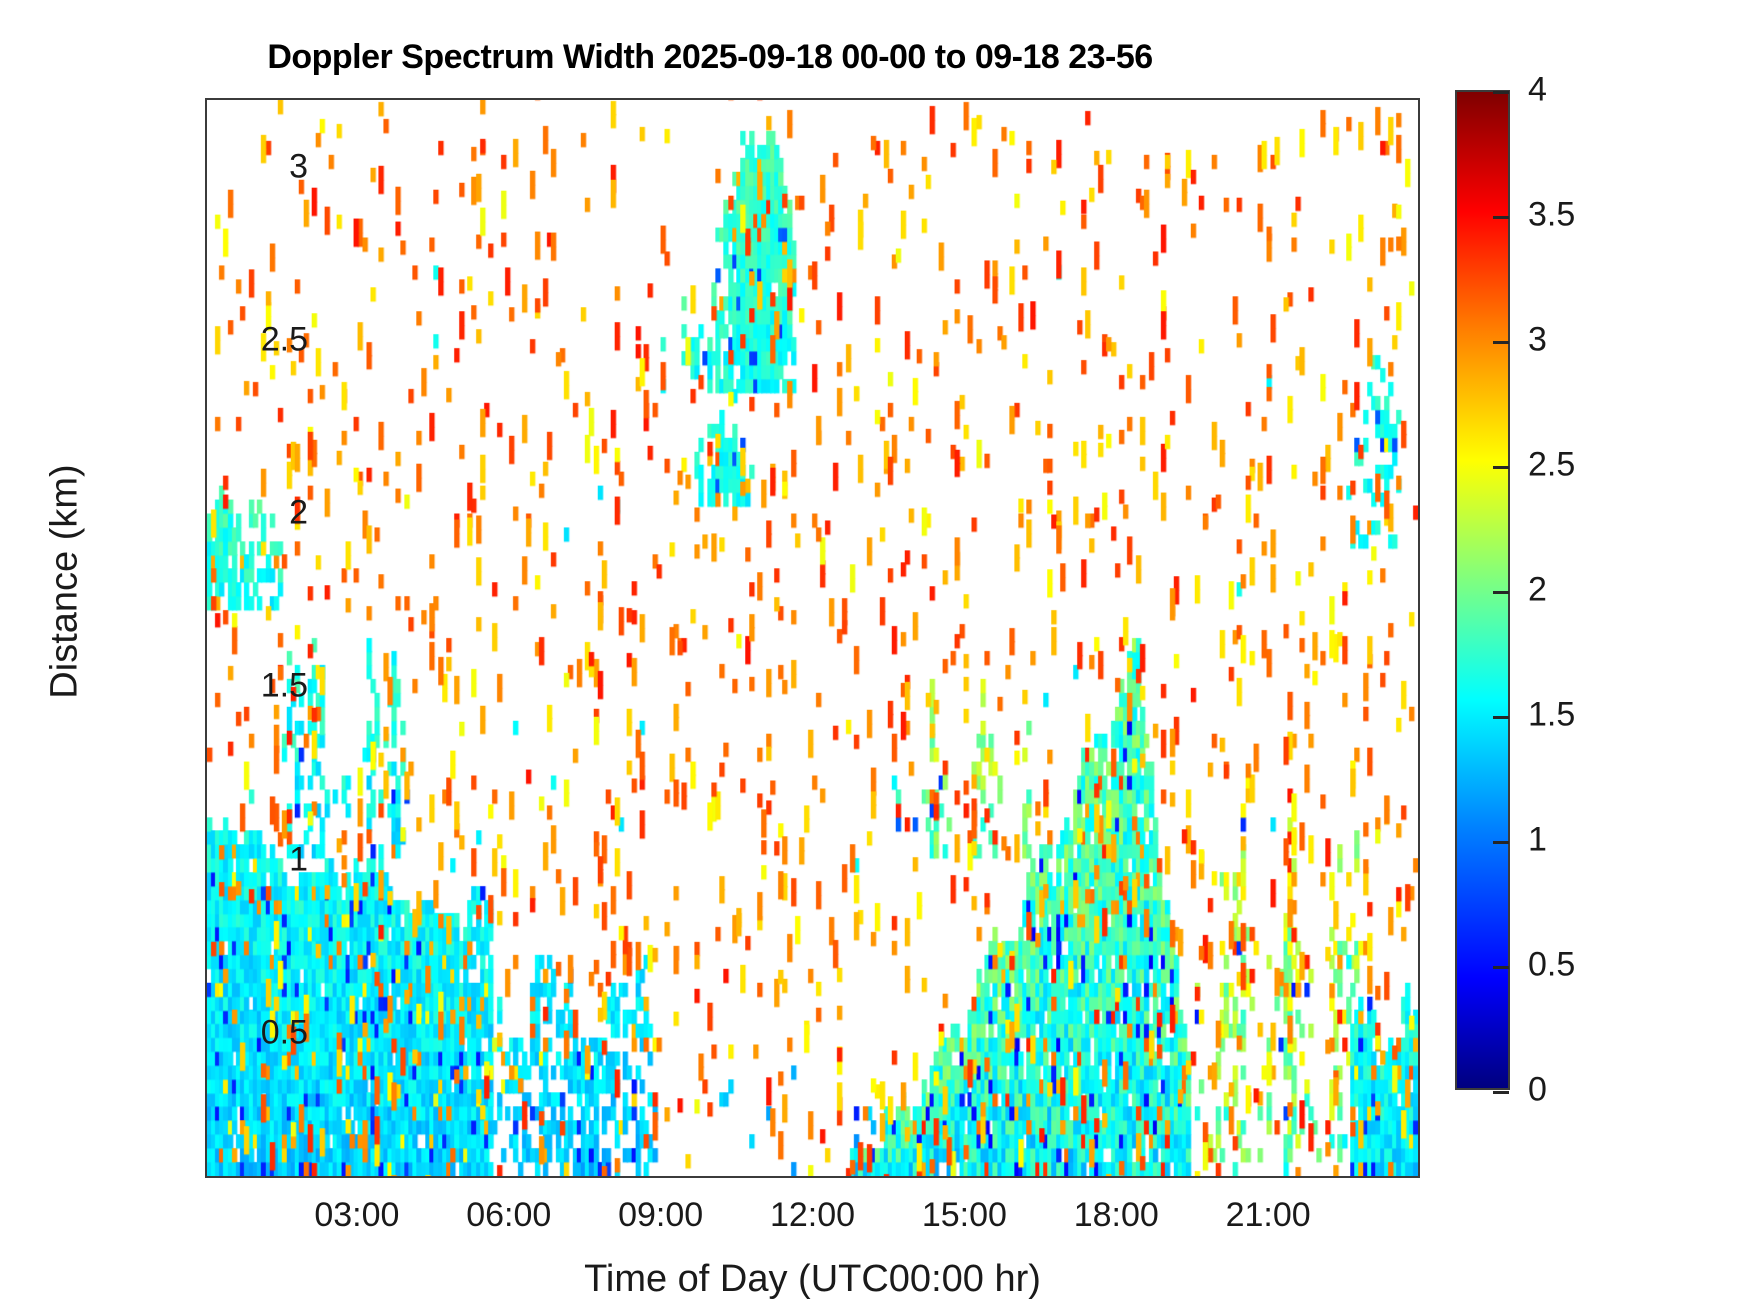  What do you see at coordinates (1552, 214) in the screenshot?
I see `colorbar-tick-label-7: 3.5` at bounding box center [1552, 214].